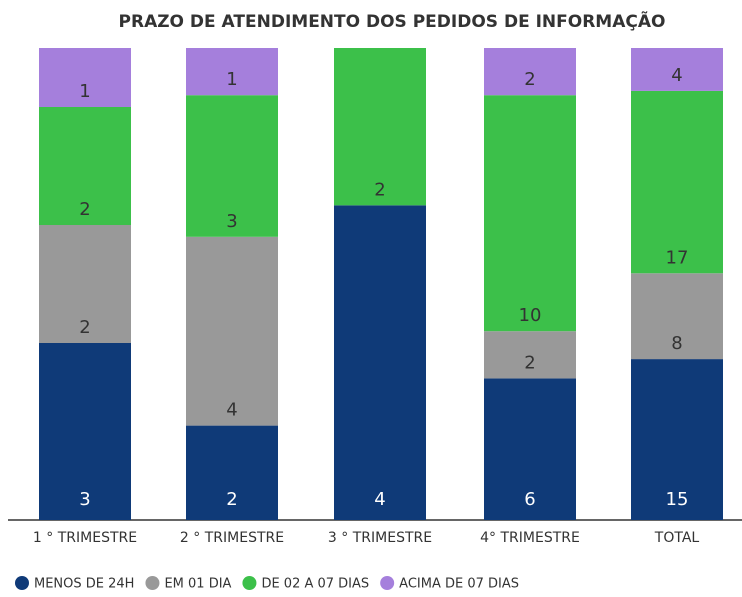  I want to click on x-tick-label: TOTAL, so click(677, 538).